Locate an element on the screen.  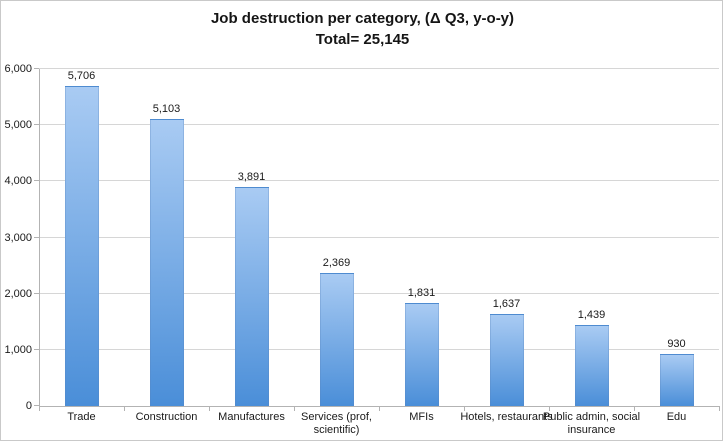
x-axis-label-4-line-0: MFIs is located at coordinates (421, 417).